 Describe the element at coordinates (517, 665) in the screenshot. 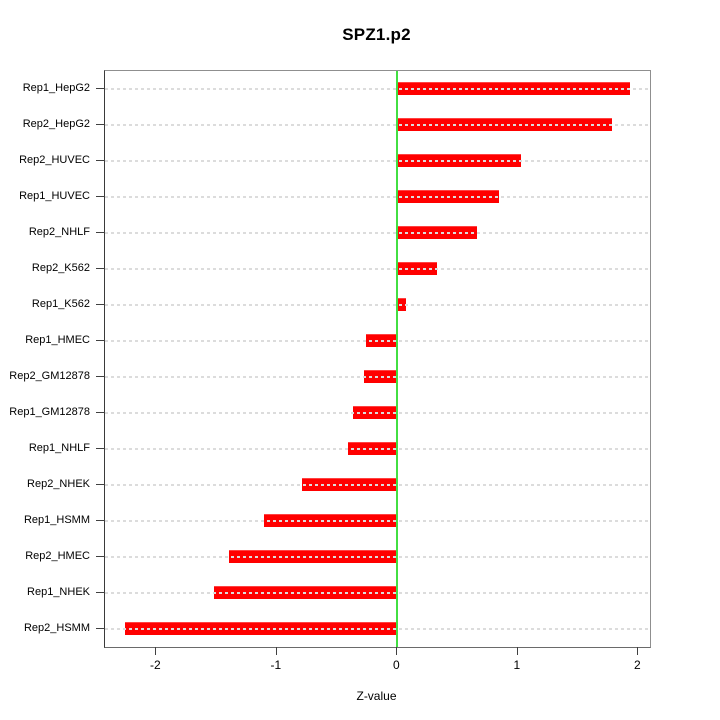

I see `x-tick-label: 1` at that location.